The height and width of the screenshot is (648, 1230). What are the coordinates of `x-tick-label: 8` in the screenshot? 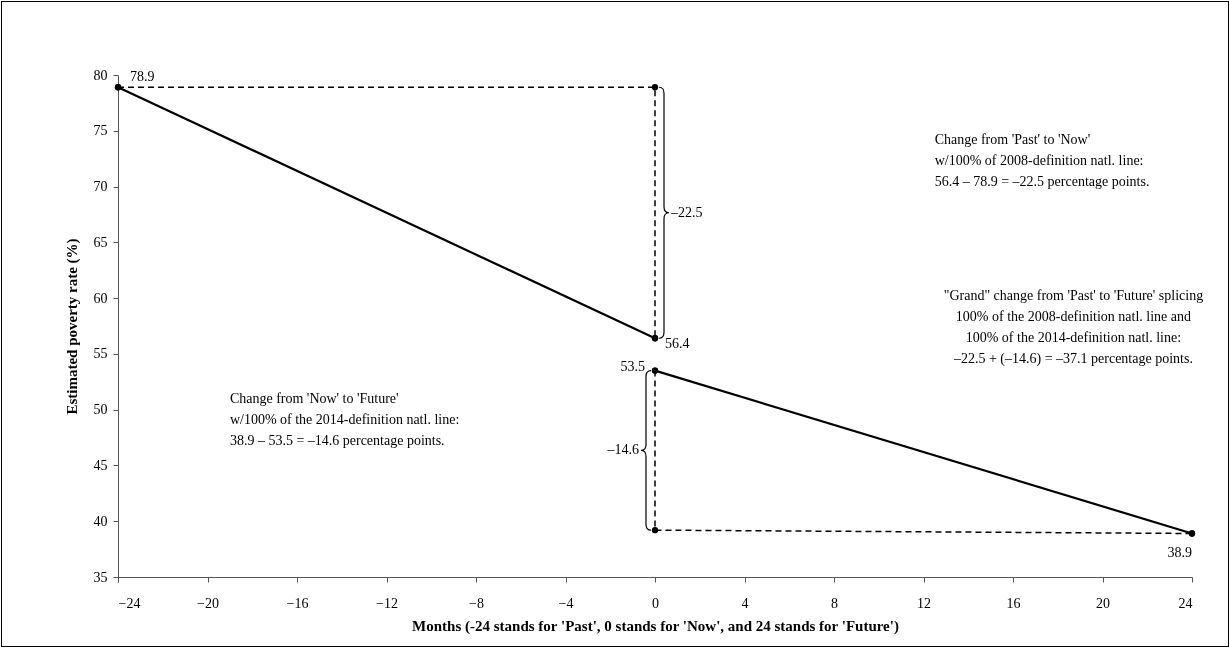 It's located at (834, 603).